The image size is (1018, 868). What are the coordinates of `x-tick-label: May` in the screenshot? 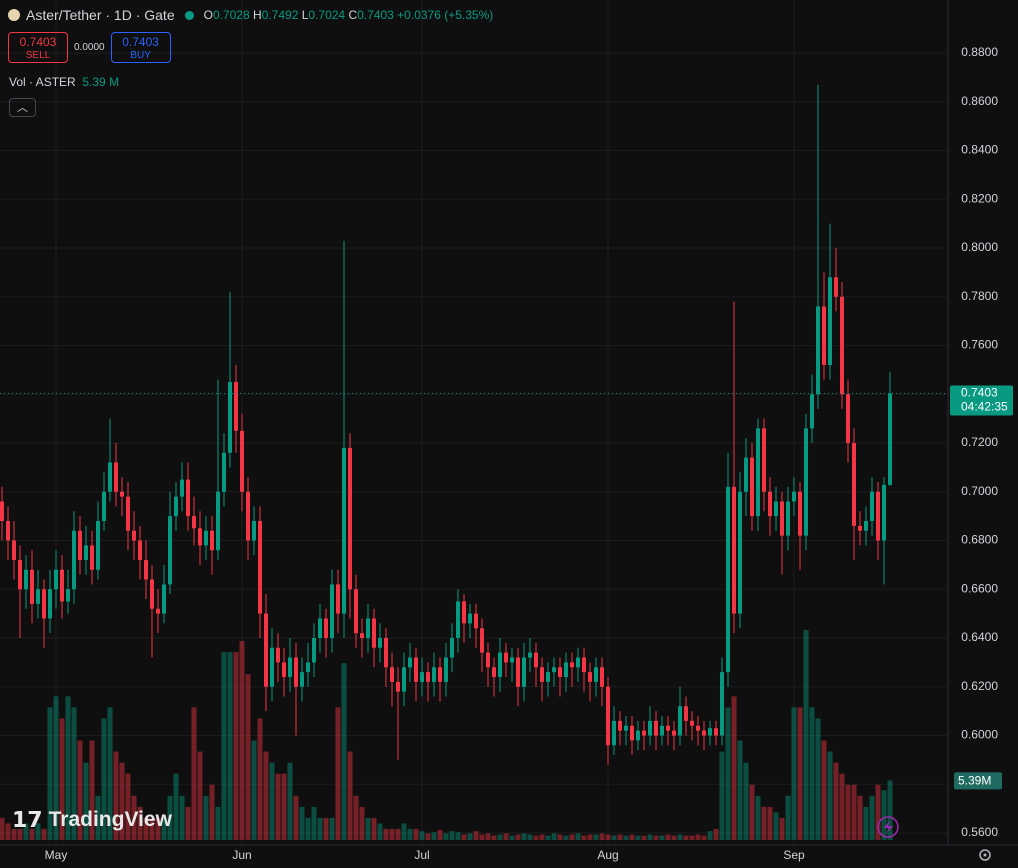 It's located at (56, 855).